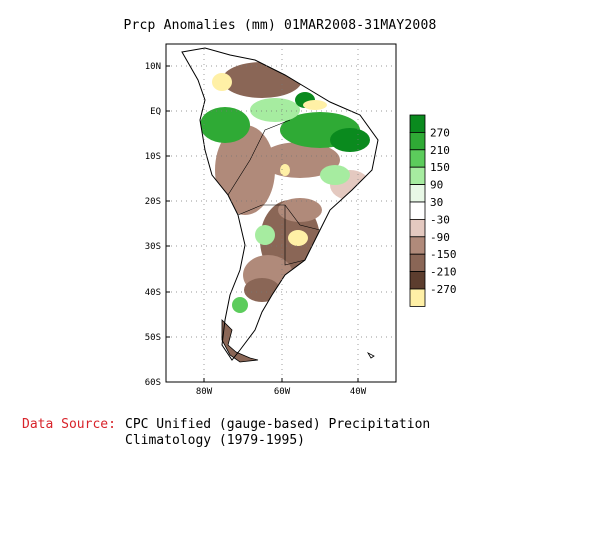 This screenshot has width=600, height=540. What do you see at coordinates (153, 67) in the screenshot?
I see `lat-label: 10N` at bounding box center [153, 67].